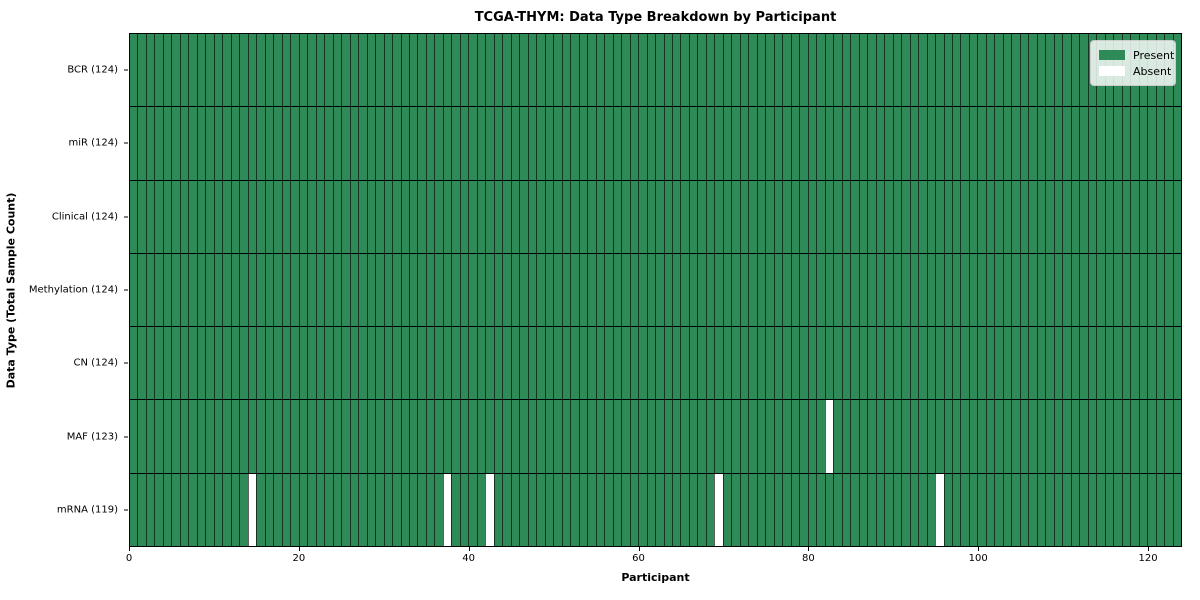 This screenshot has height=600, width=1200. What do you see at coordinates (447, 509) in the screenshot?
I see `cell-absent` at bounding box center [447, 509].